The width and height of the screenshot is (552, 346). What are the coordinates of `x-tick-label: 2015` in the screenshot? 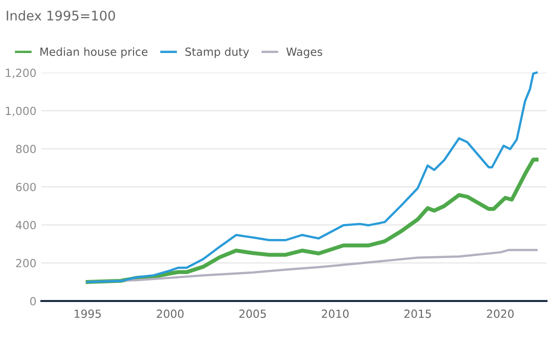 It's located at (417, 314).